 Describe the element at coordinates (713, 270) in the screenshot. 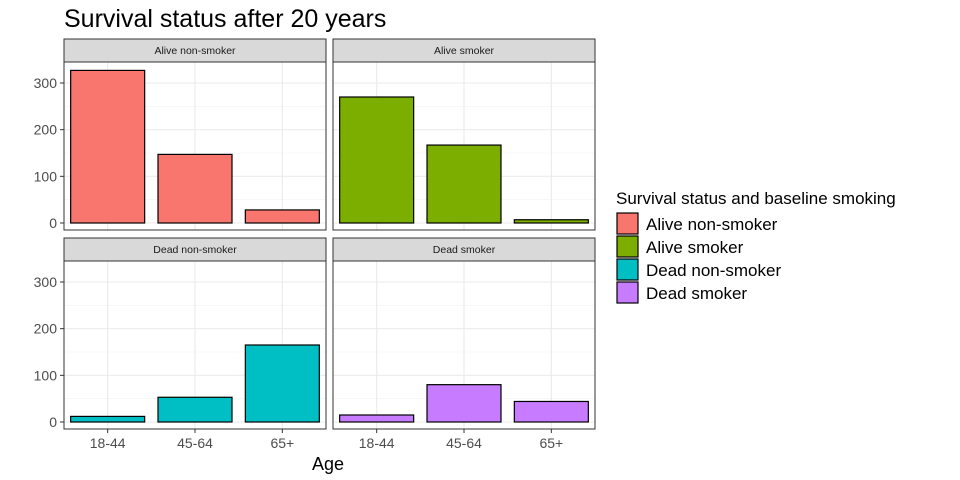

I see `legend-label: Dead non-smoker` at that location.